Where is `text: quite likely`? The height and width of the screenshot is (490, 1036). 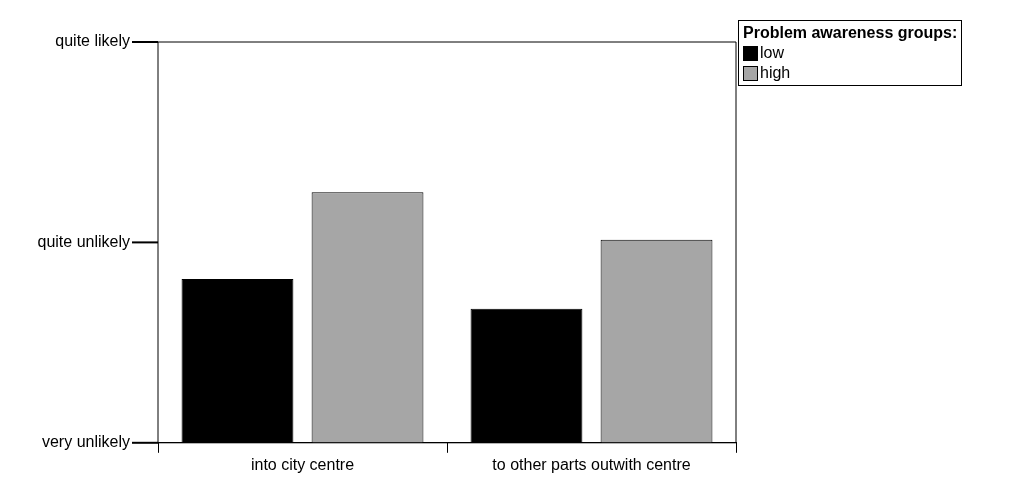 text: quite likely is located at coordinates (92, 41).